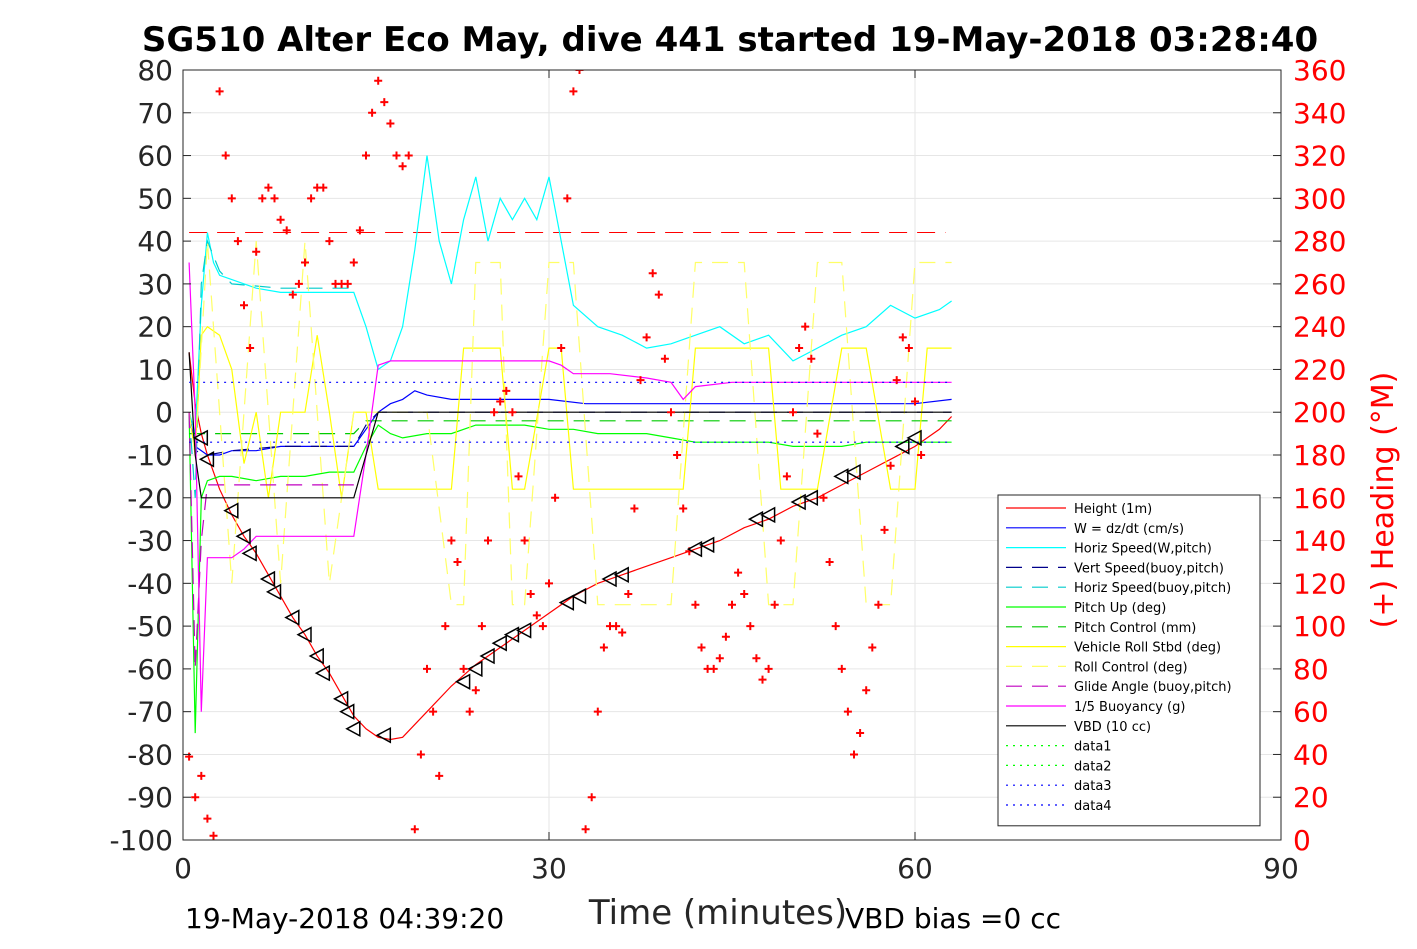 The height and width of the screenshot is (949, 1417). I want to click on y2-tick-label: 280, so click(1319, 241).